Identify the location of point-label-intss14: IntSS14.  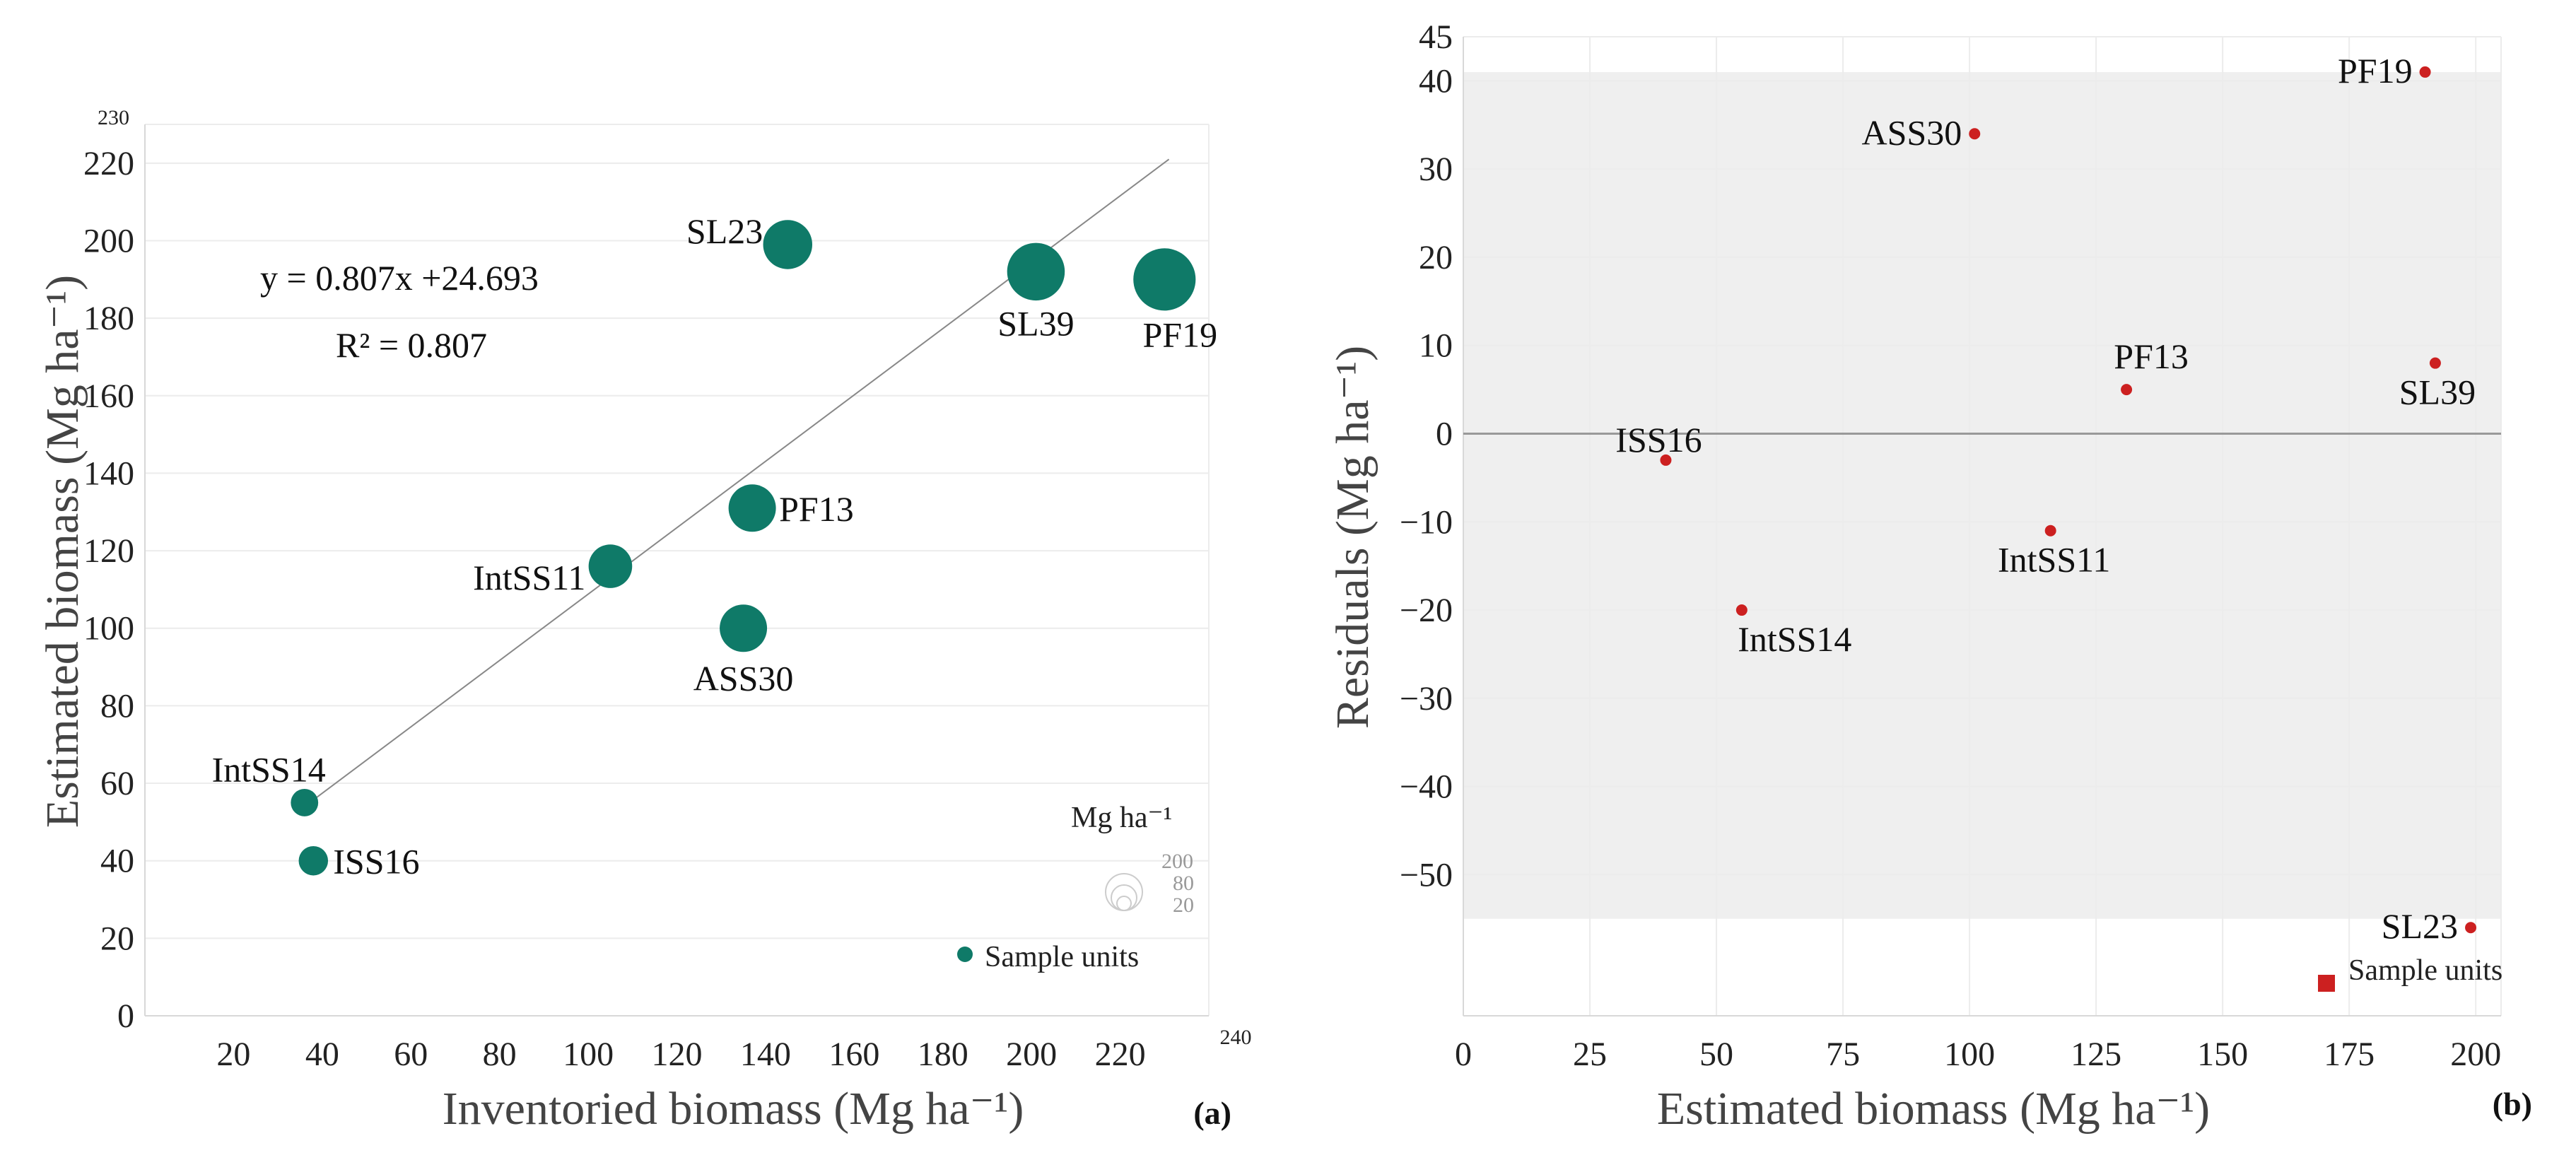
(269, 769).